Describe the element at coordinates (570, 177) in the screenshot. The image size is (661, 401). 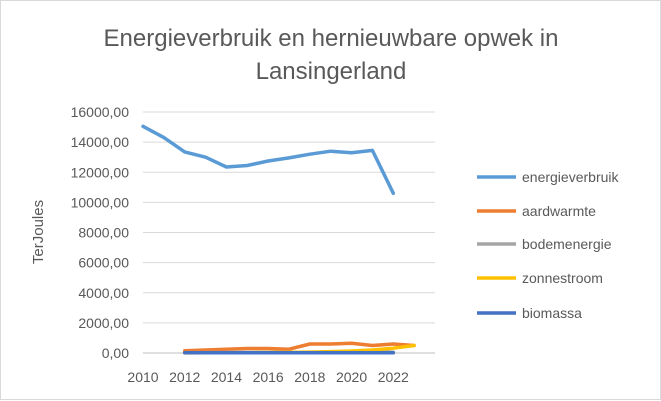
I see `legend-label-energieverbruik: energieverbruik` at that location.